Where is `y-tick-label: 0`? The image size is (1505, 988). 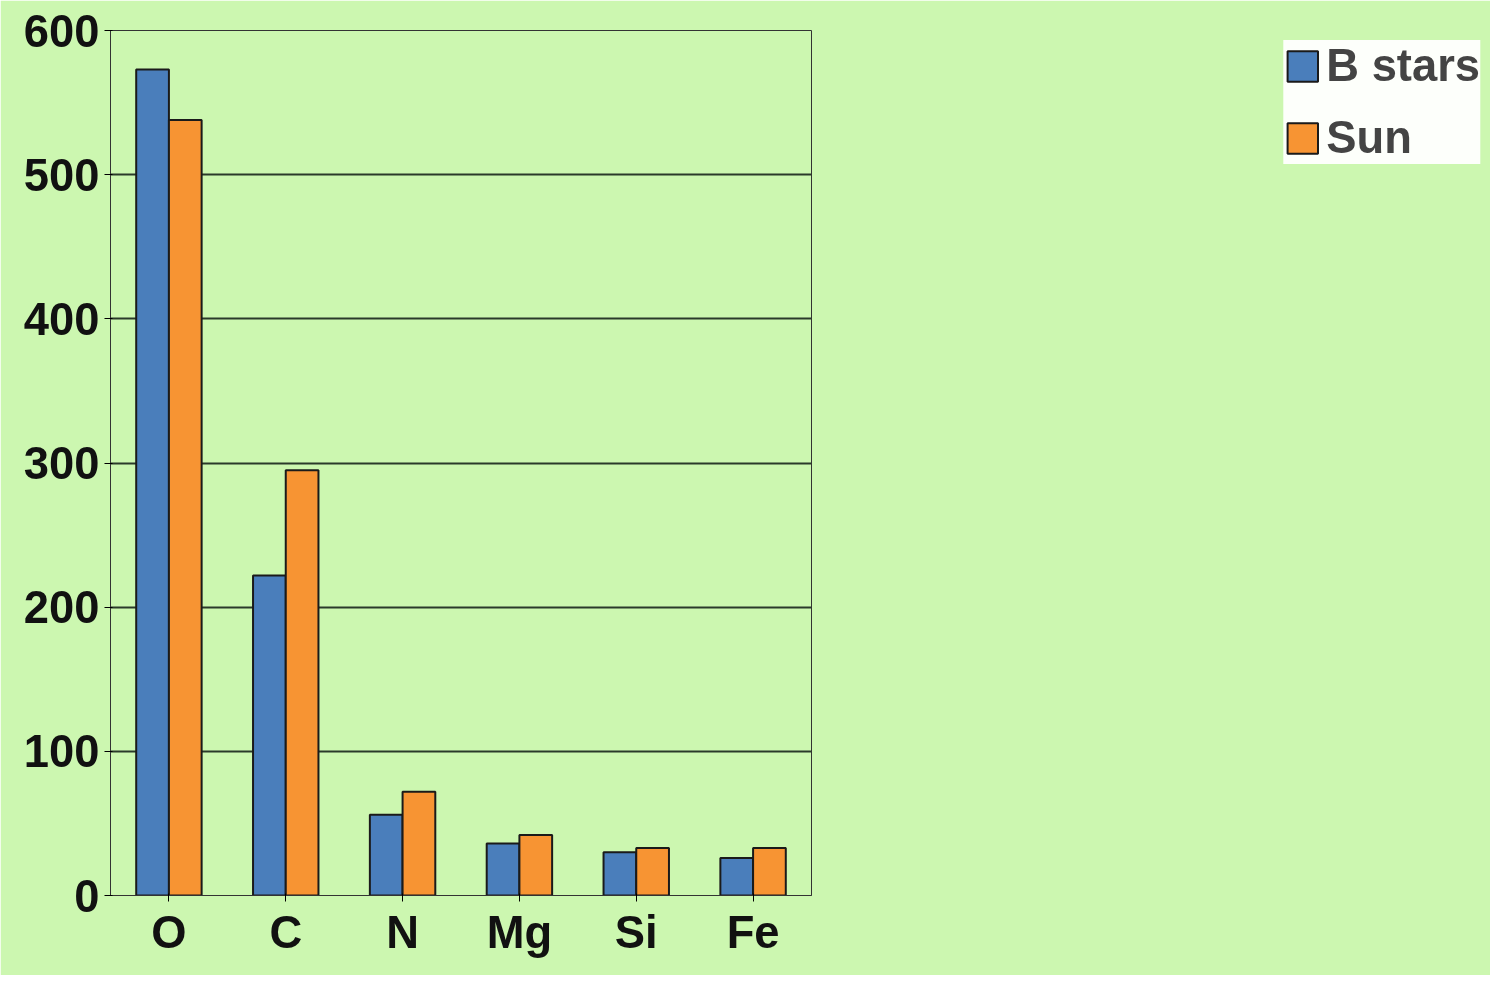 y-tick-label: 0 is located at coordinates (87, 896).